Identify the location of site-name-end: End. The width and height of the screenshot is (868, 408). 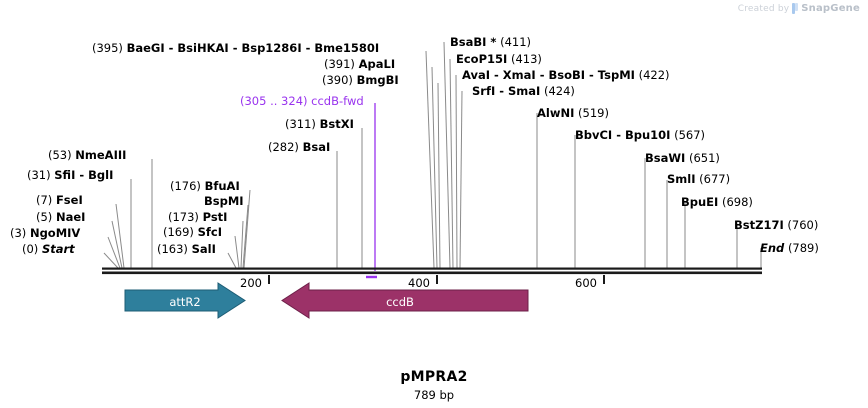
(772, 248).